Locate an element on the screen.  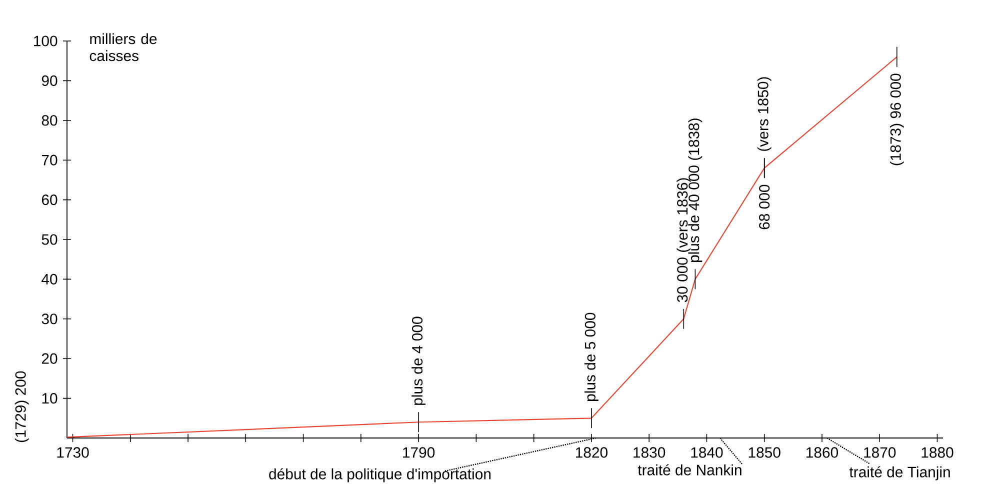
annotation: (1873) 96 000 is located at coordinates (897, 120).